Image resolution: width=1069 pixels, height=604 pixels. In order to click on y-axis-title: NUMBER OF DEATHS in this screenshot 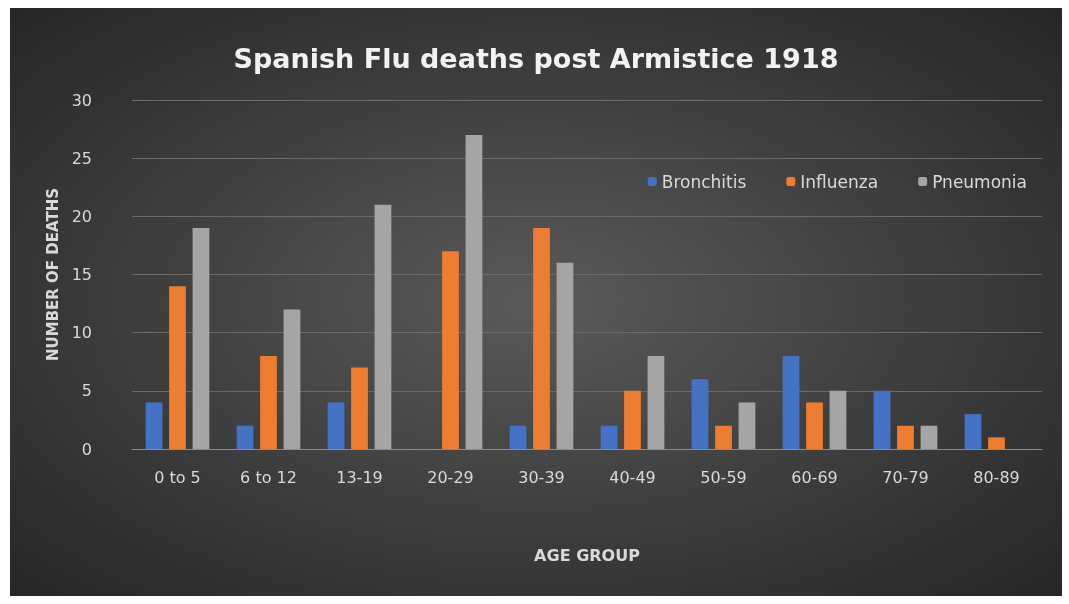, I will do `click(53, 274)`.